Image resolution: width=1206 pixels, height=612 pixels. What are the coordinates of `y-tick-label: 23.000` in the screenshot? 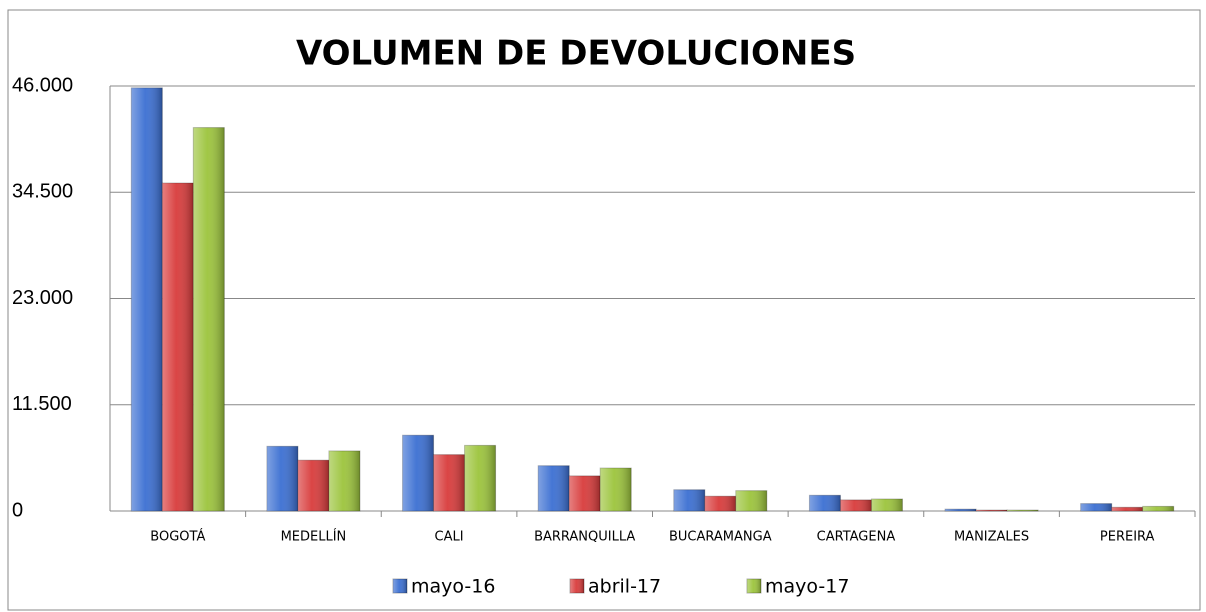 It's located at (42, 298).